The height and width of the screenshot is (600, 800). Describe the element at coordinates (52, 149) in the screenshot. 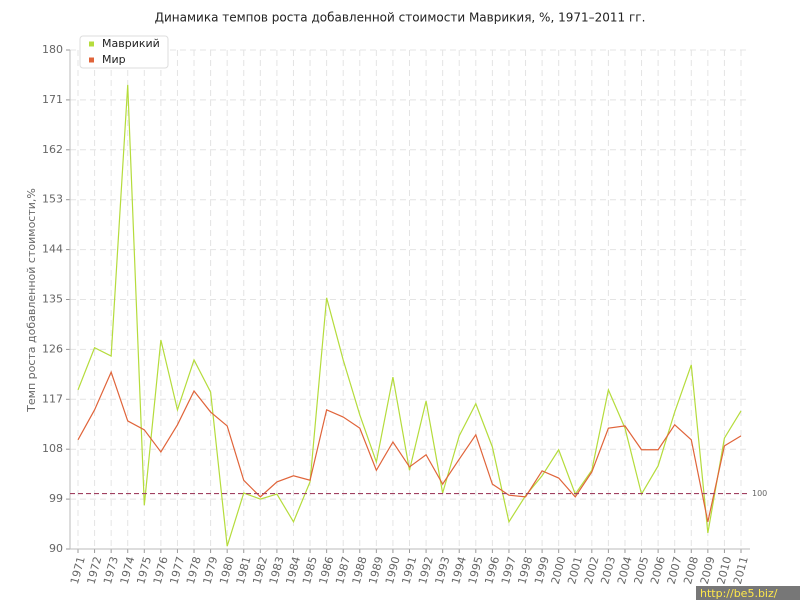

I see `y-tick-label: 162` at that location.